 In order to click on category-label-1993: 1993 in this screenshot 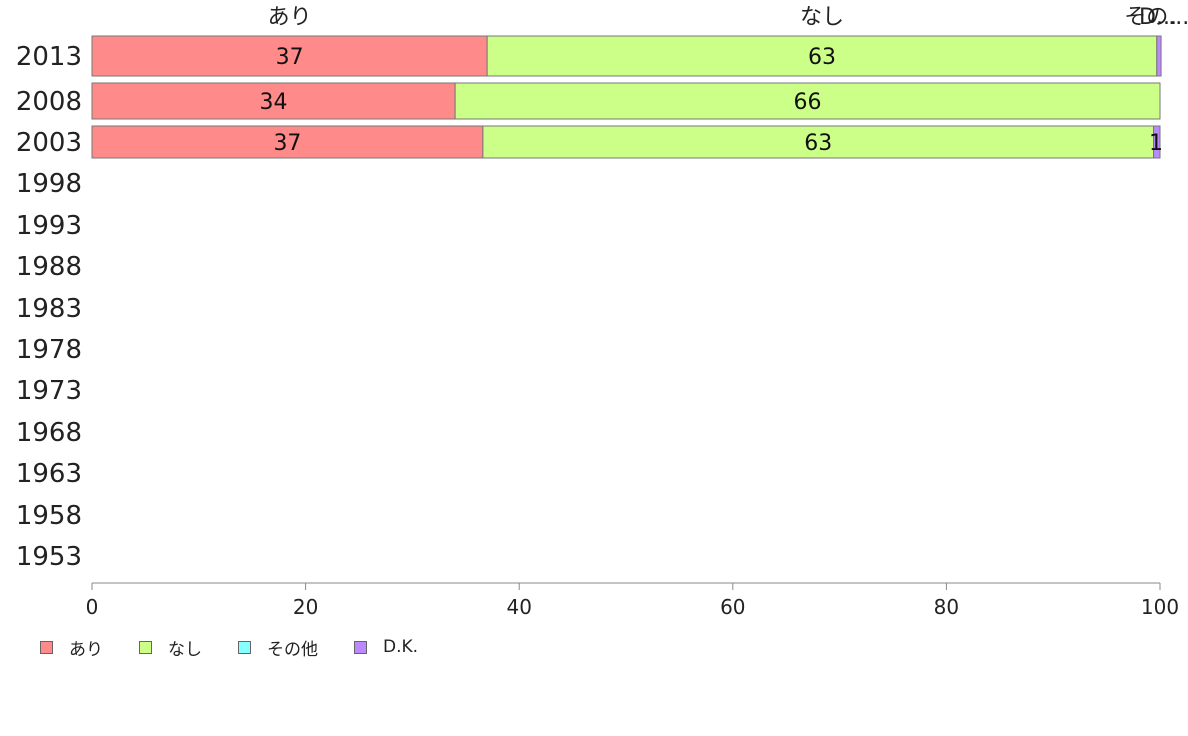, I will do `click(49, 226)`.